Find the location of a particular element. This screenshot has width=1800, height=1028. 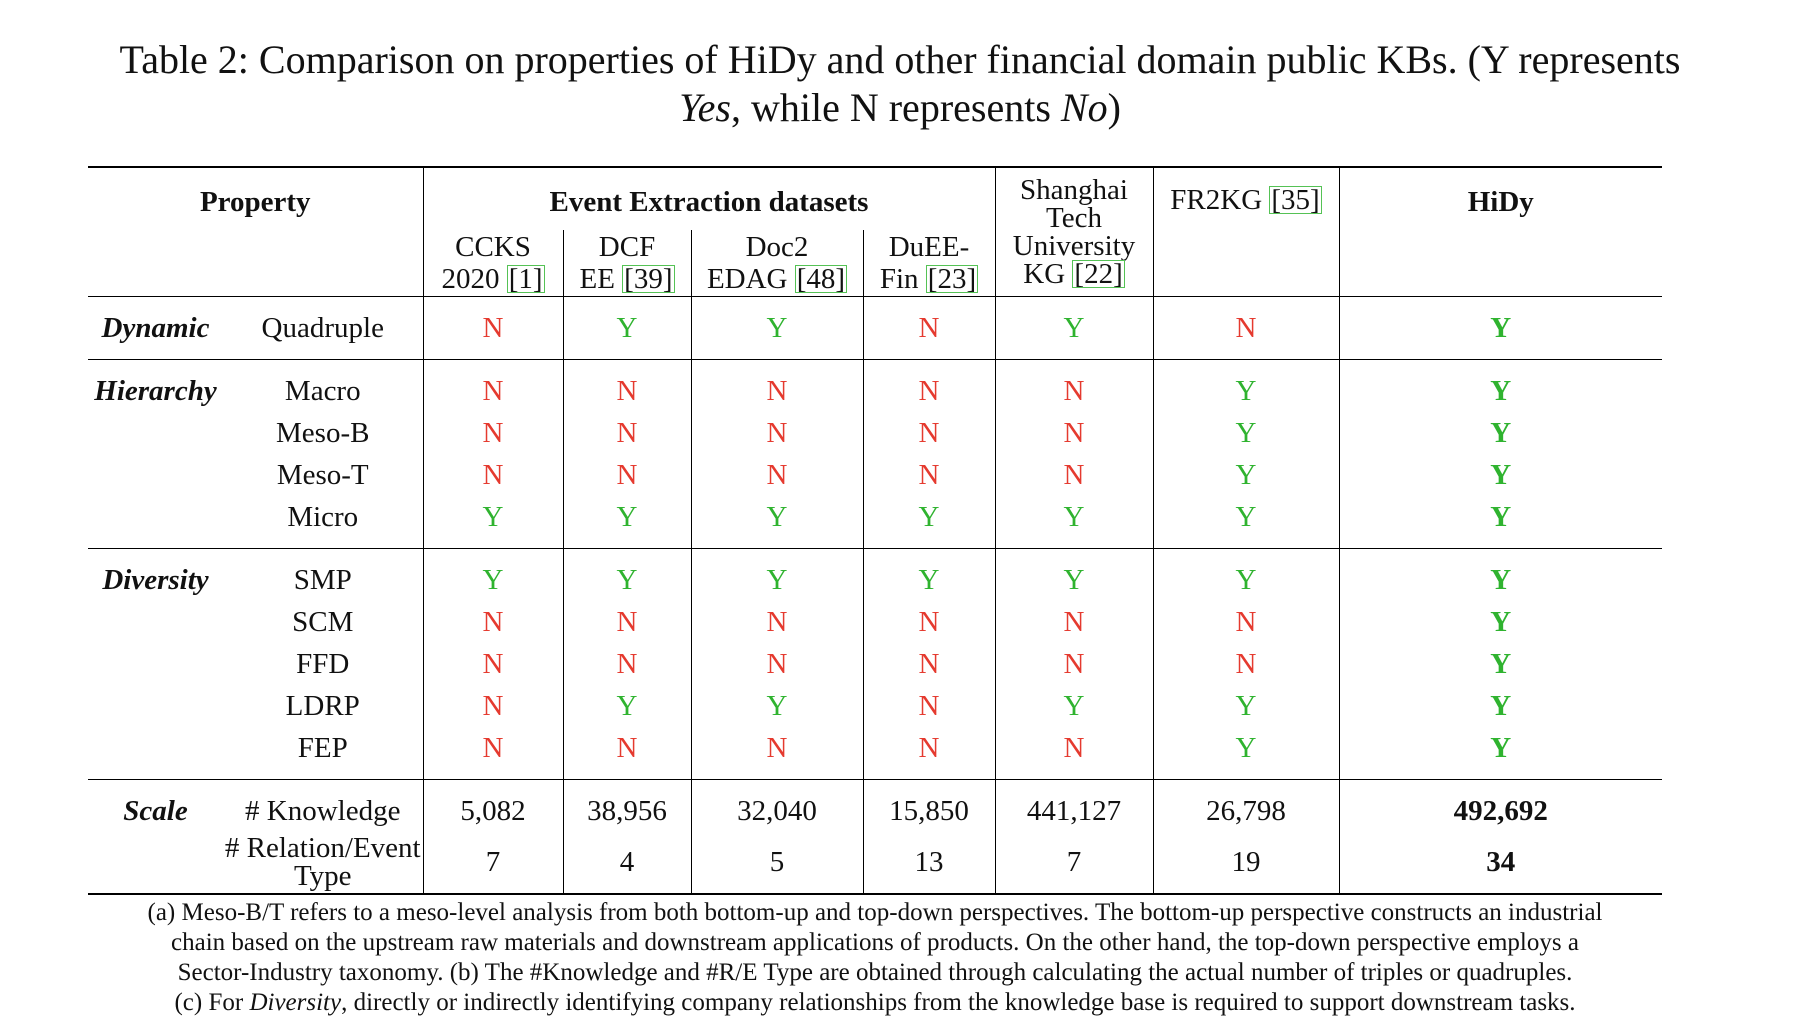

table-row: Dynamic Quadruple N Y Y N Y N Y is located at coordinates (875, 327).